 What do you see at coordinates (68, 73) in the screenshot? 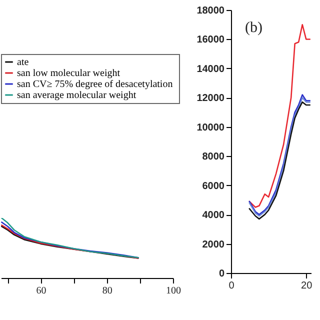
I see `legend-label: san low molecular weight` at bounding box center [68, 73].